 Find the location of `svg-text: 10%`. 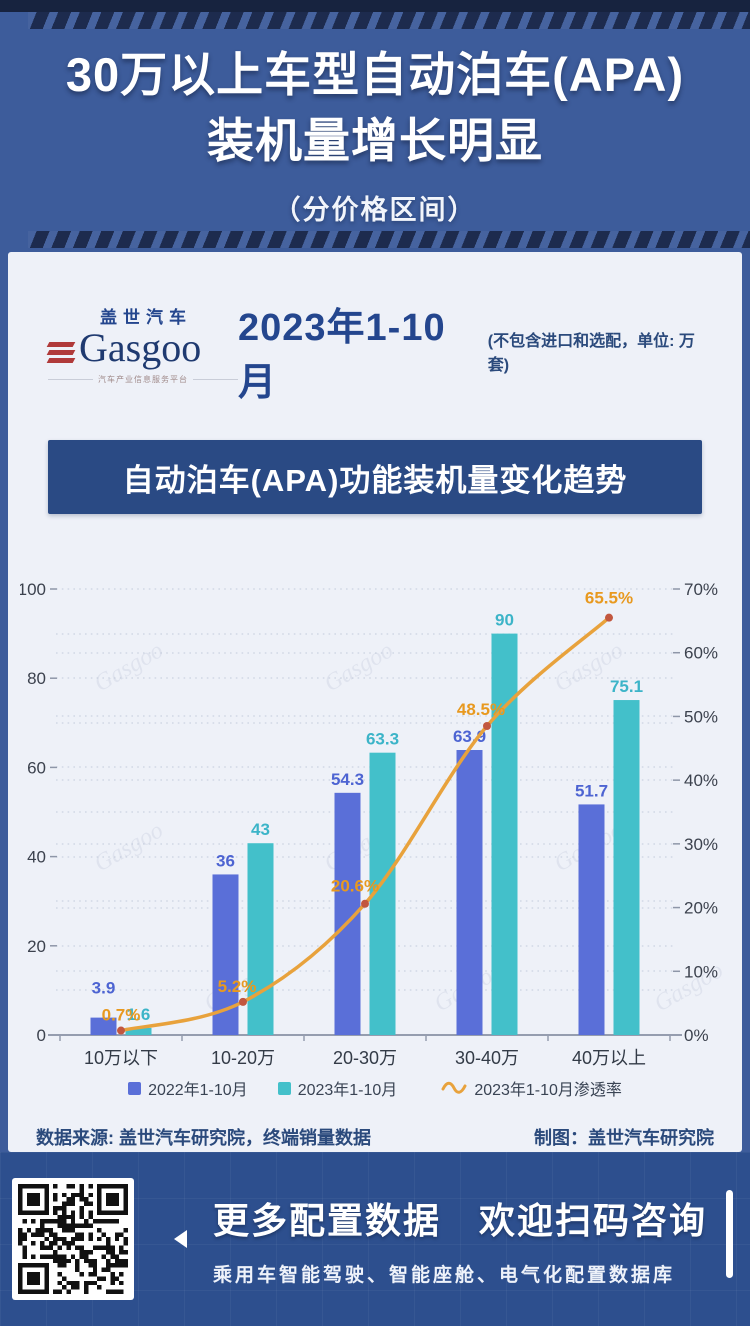

svg-text: 10% is located at coordinates (701, 971).